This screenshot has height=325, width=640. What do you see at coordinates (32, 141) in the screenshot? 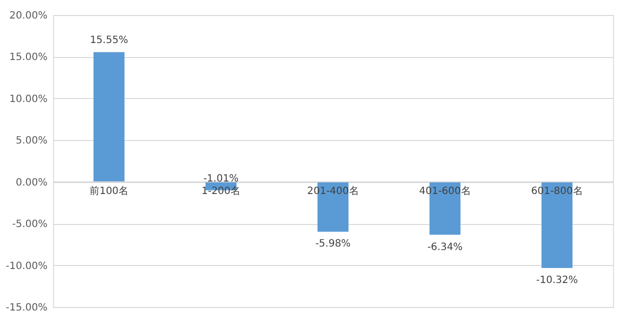
I see `y-tick-label: 5.00%` at bounding box center [32, 141].